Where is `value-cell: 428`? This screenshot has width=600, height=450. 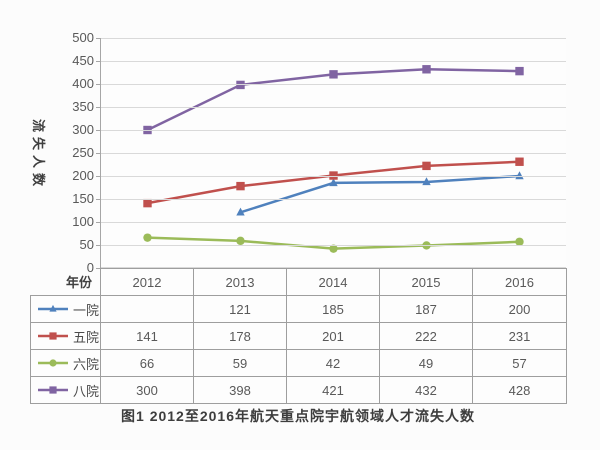 value-cell: 428 is located at coordinates (519, 390).